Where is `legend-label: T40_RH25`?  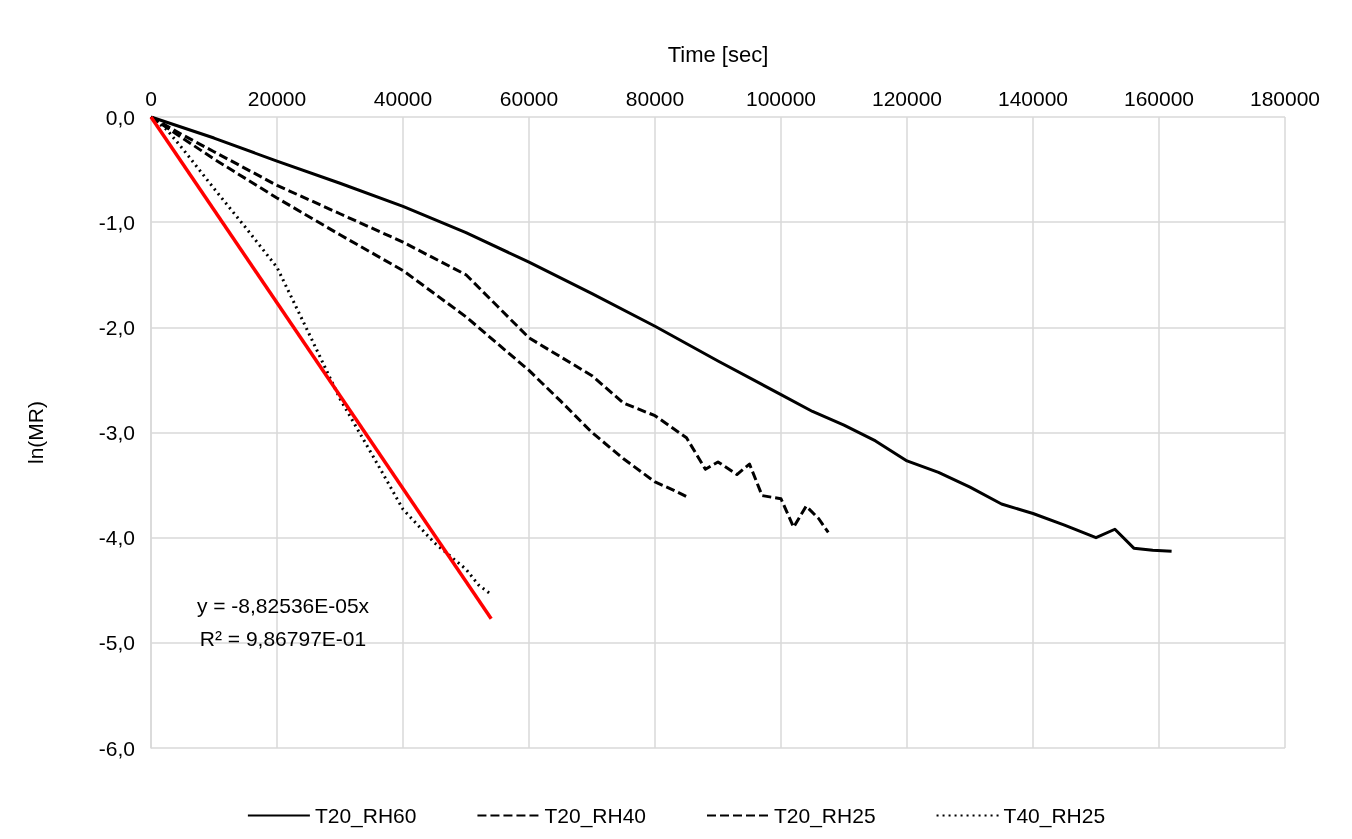
legend-label: T40_RH25 is located at coordinates (1054, 816).